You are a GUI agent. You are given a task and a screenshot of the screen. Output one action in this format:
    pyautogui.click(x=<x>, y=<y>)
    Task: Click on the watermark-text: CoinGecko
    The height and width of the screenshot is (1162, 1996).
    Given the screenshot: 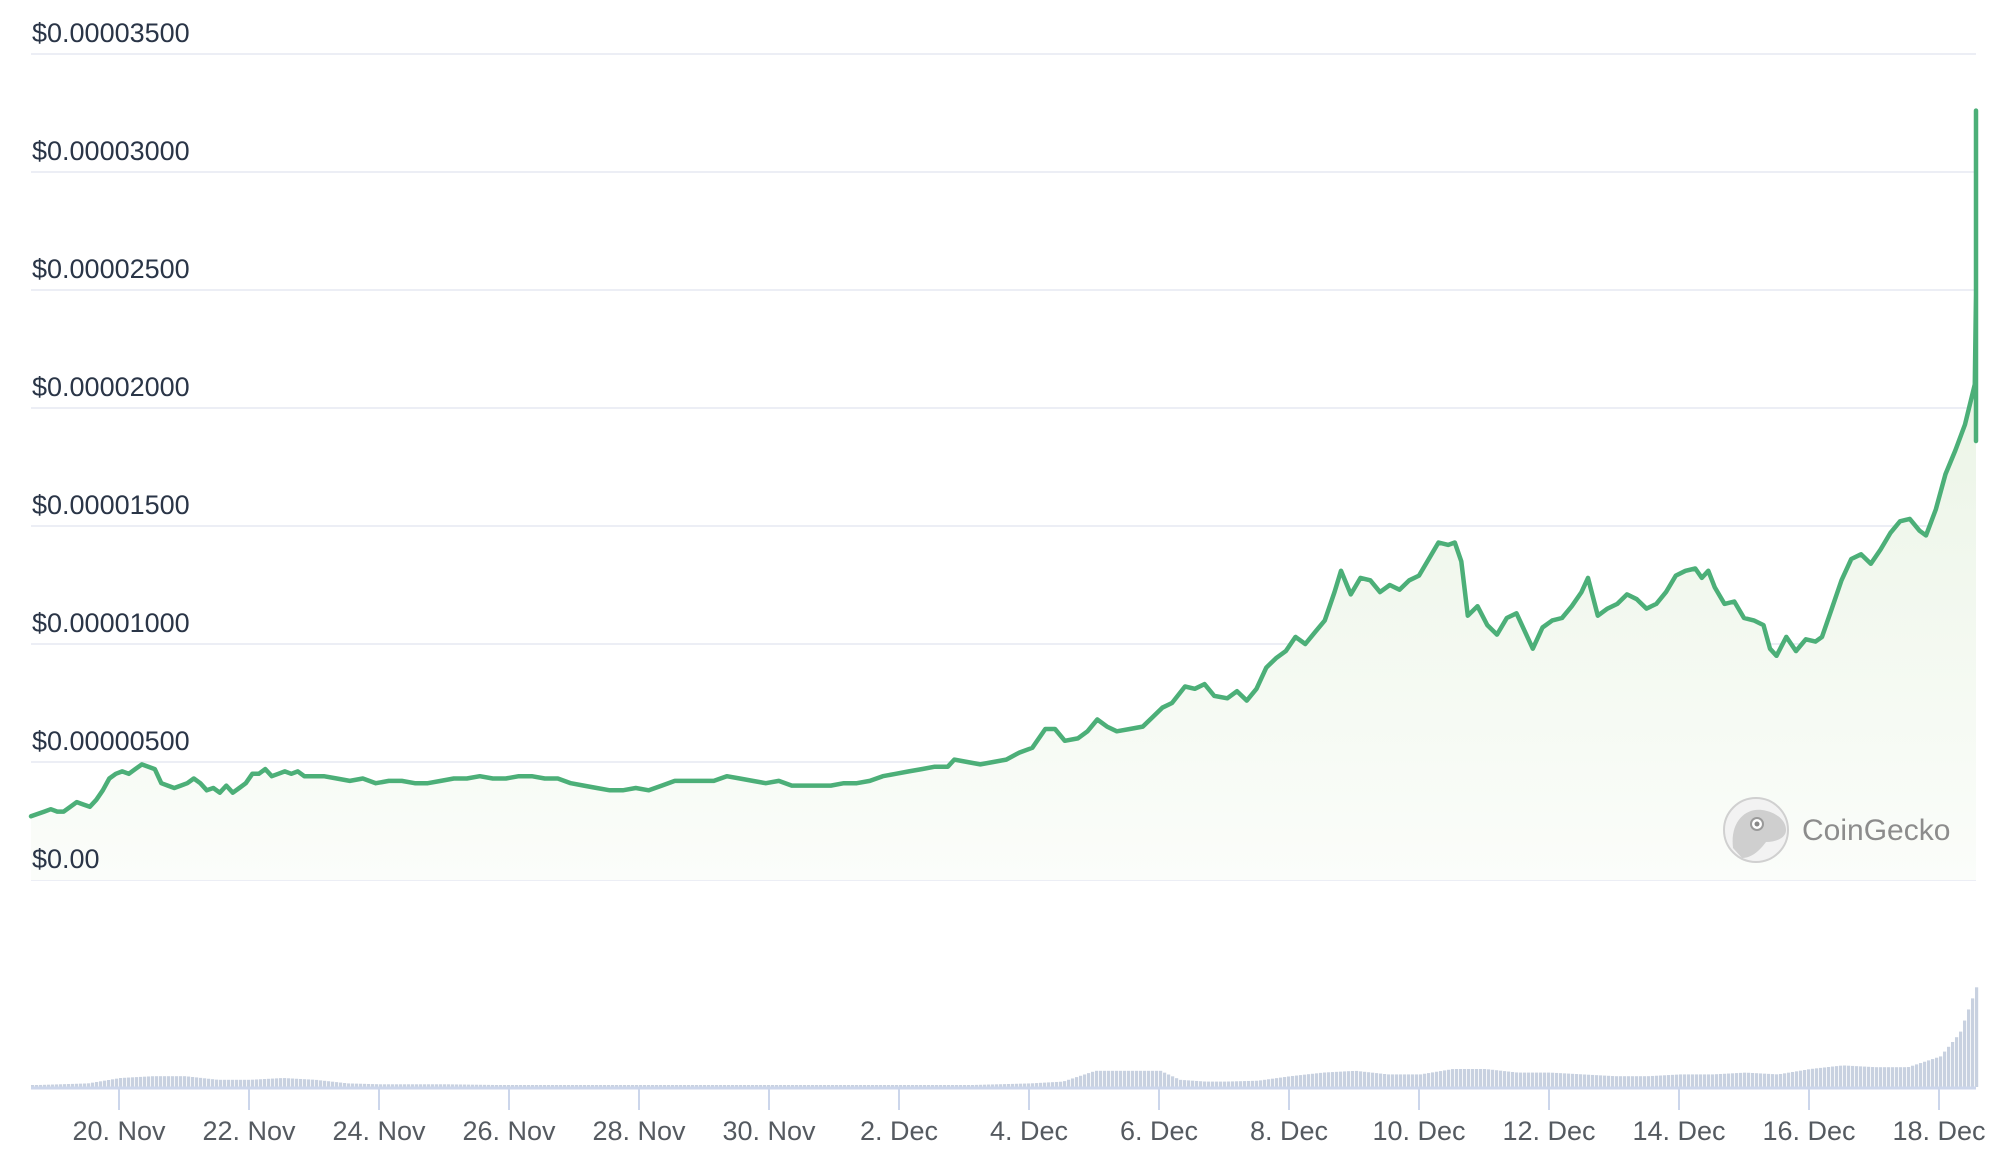 What is the action you would take?
    pyautogui.click(x=1876, y=830)
    